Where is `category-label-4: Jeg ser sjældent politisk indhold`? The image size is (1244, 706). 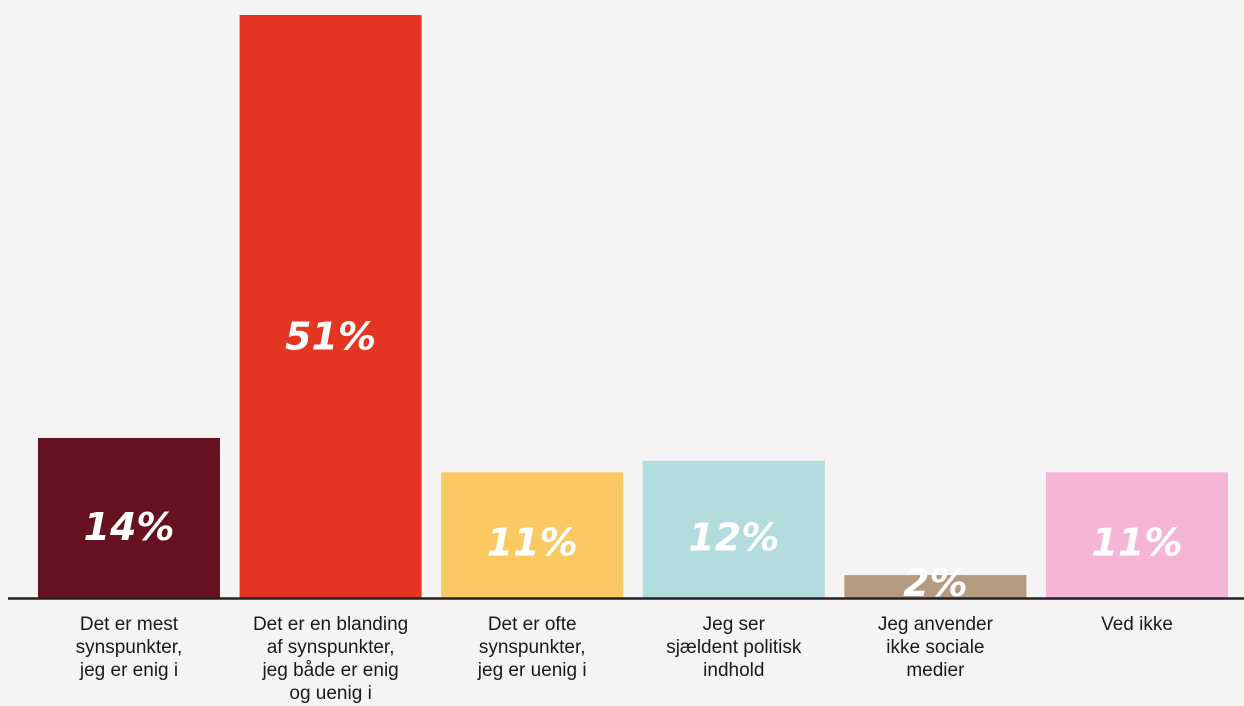
category-label-4: Jeg ser sjældent politisk indhold is located at coordinates (734, 647).